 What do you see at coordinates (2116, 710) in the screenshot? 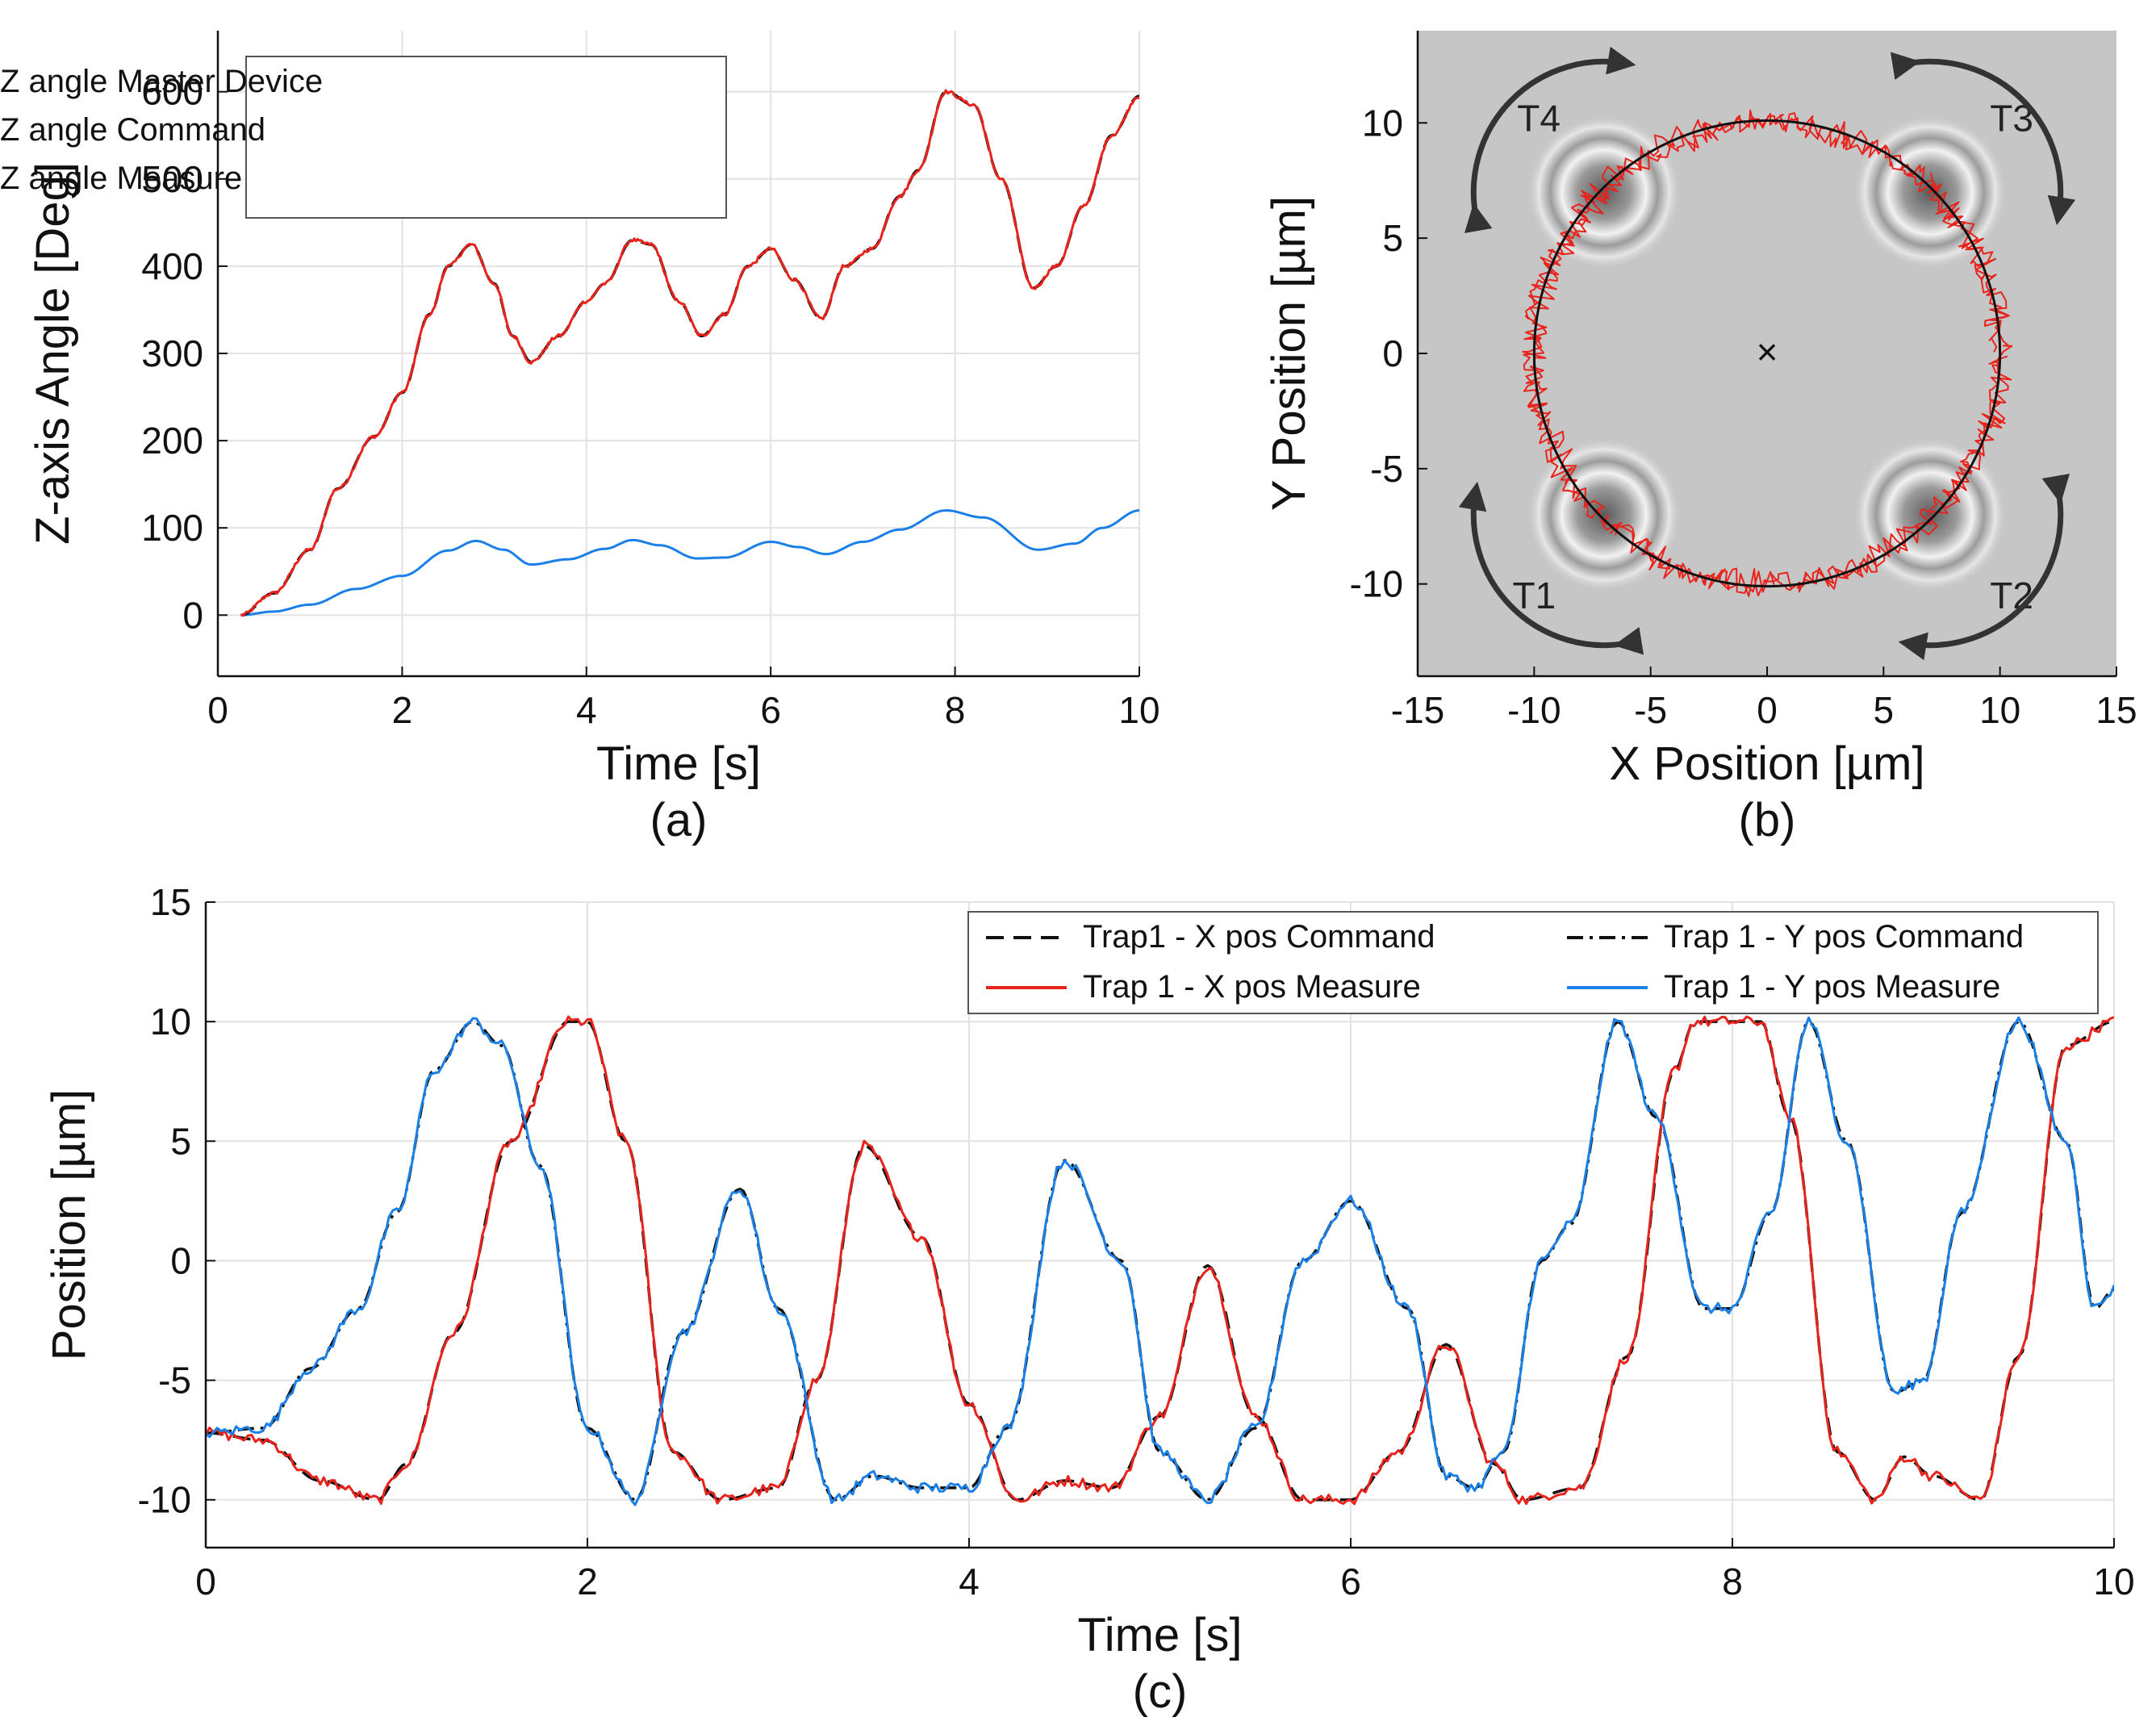
I see `x-tick-label: 15` at bounding box center [2116, 710].